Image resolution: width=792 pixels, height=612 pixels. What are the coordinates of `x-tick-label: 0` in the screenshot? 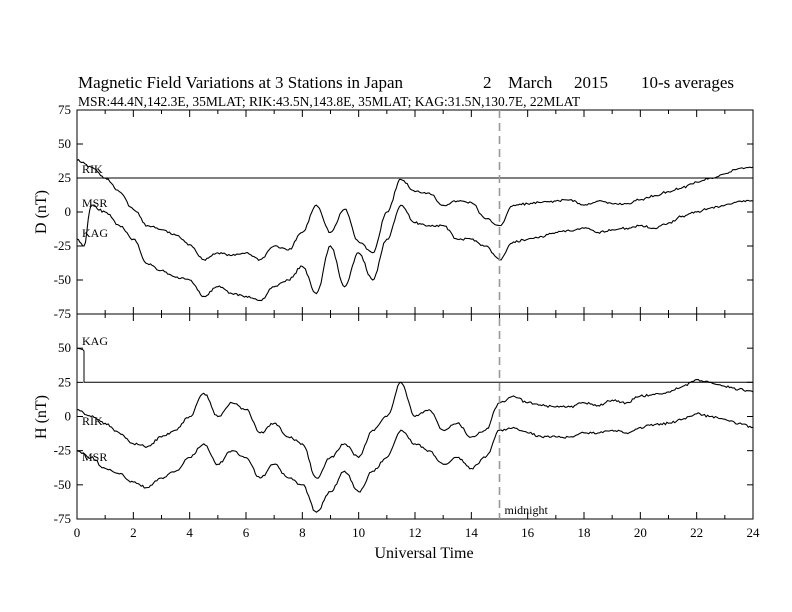 It's located at (77, 532).